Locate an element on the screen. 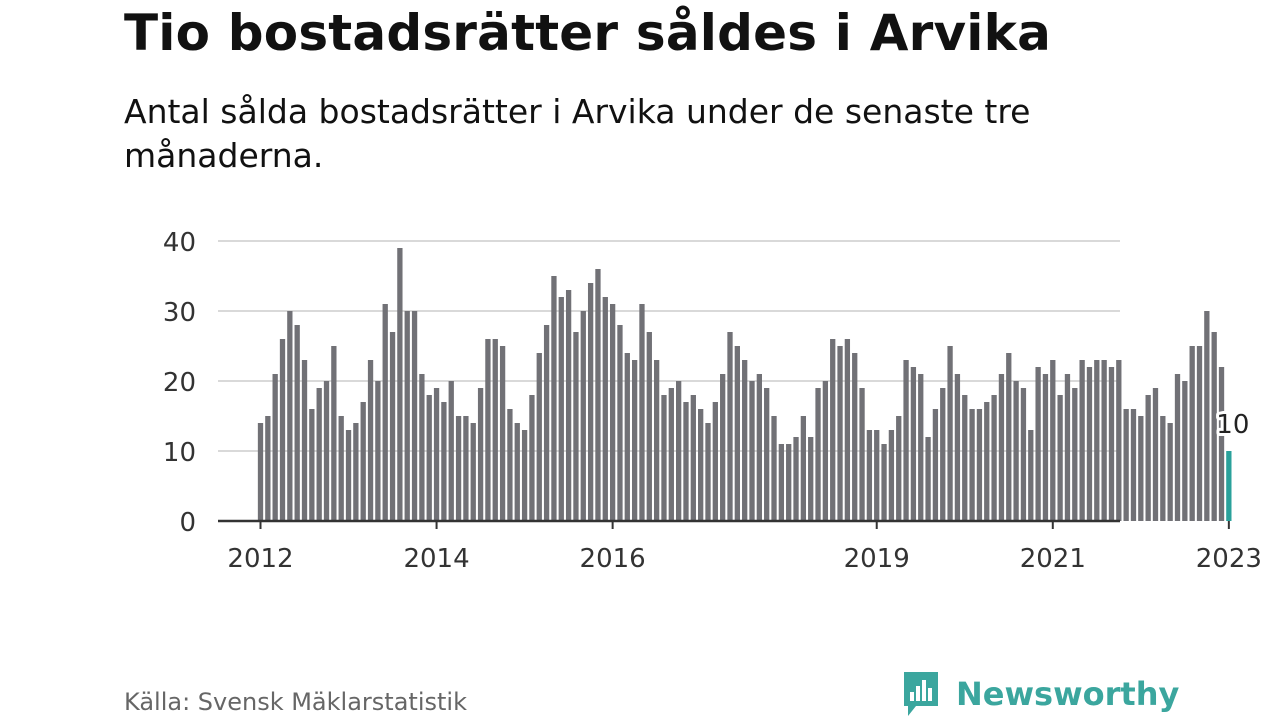  x-tick-label: 2014 is located at coordinates (436, 559).